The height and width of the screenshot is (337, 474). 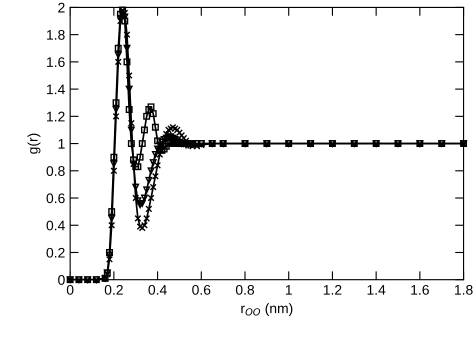 I want to click on y-tick-label: 0.4, so click(x=55, y=225).